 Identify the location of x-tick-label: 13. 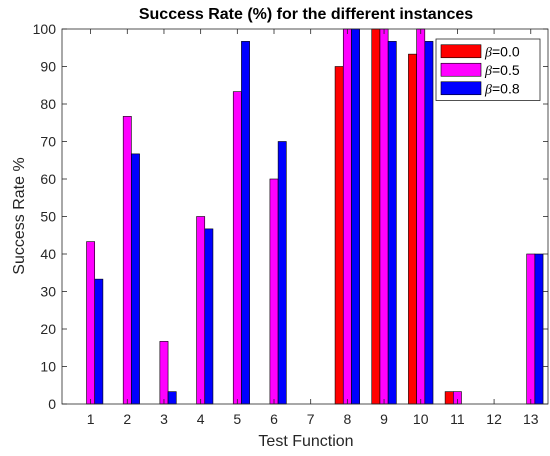
(531, 419).